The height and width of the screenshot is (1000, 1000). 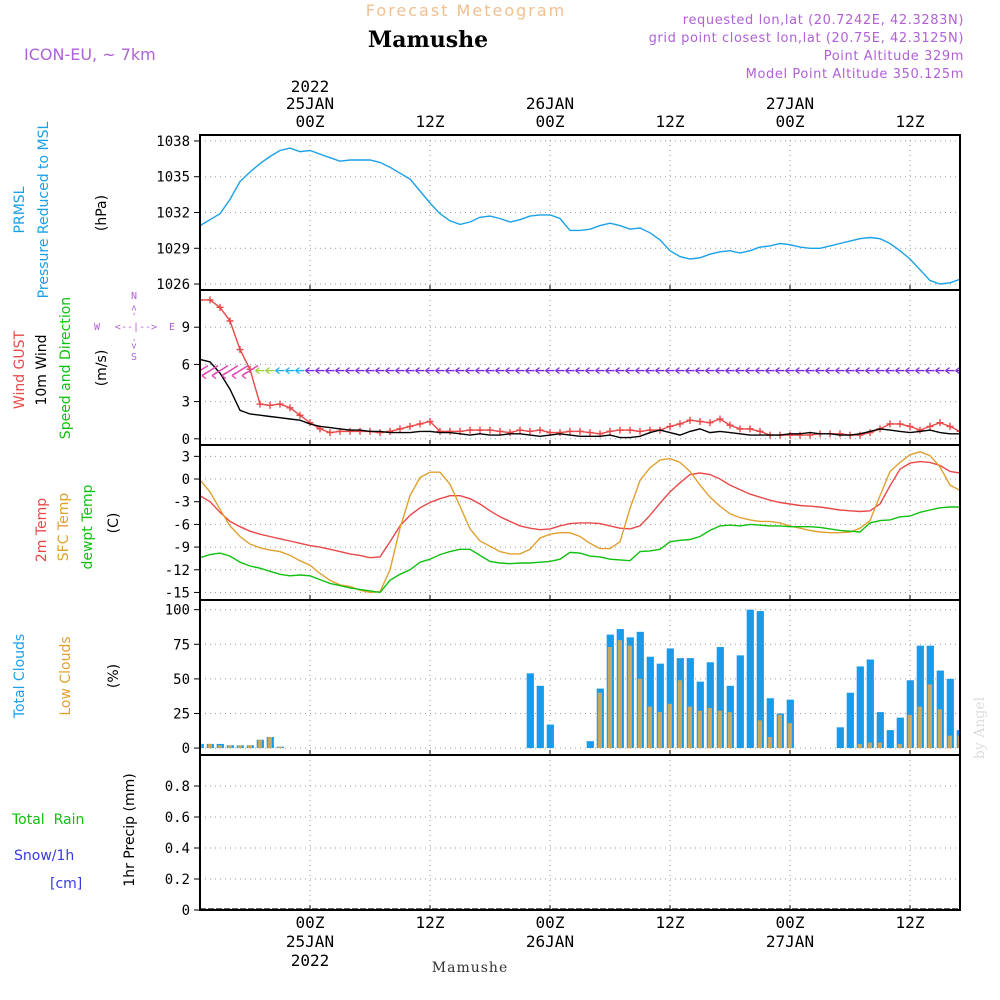 What do you see at coordinates (130, 829) in the screenshot?
I see `precip-axis-label: 1hr Precip (mm)` at bounding box center [130, 829].